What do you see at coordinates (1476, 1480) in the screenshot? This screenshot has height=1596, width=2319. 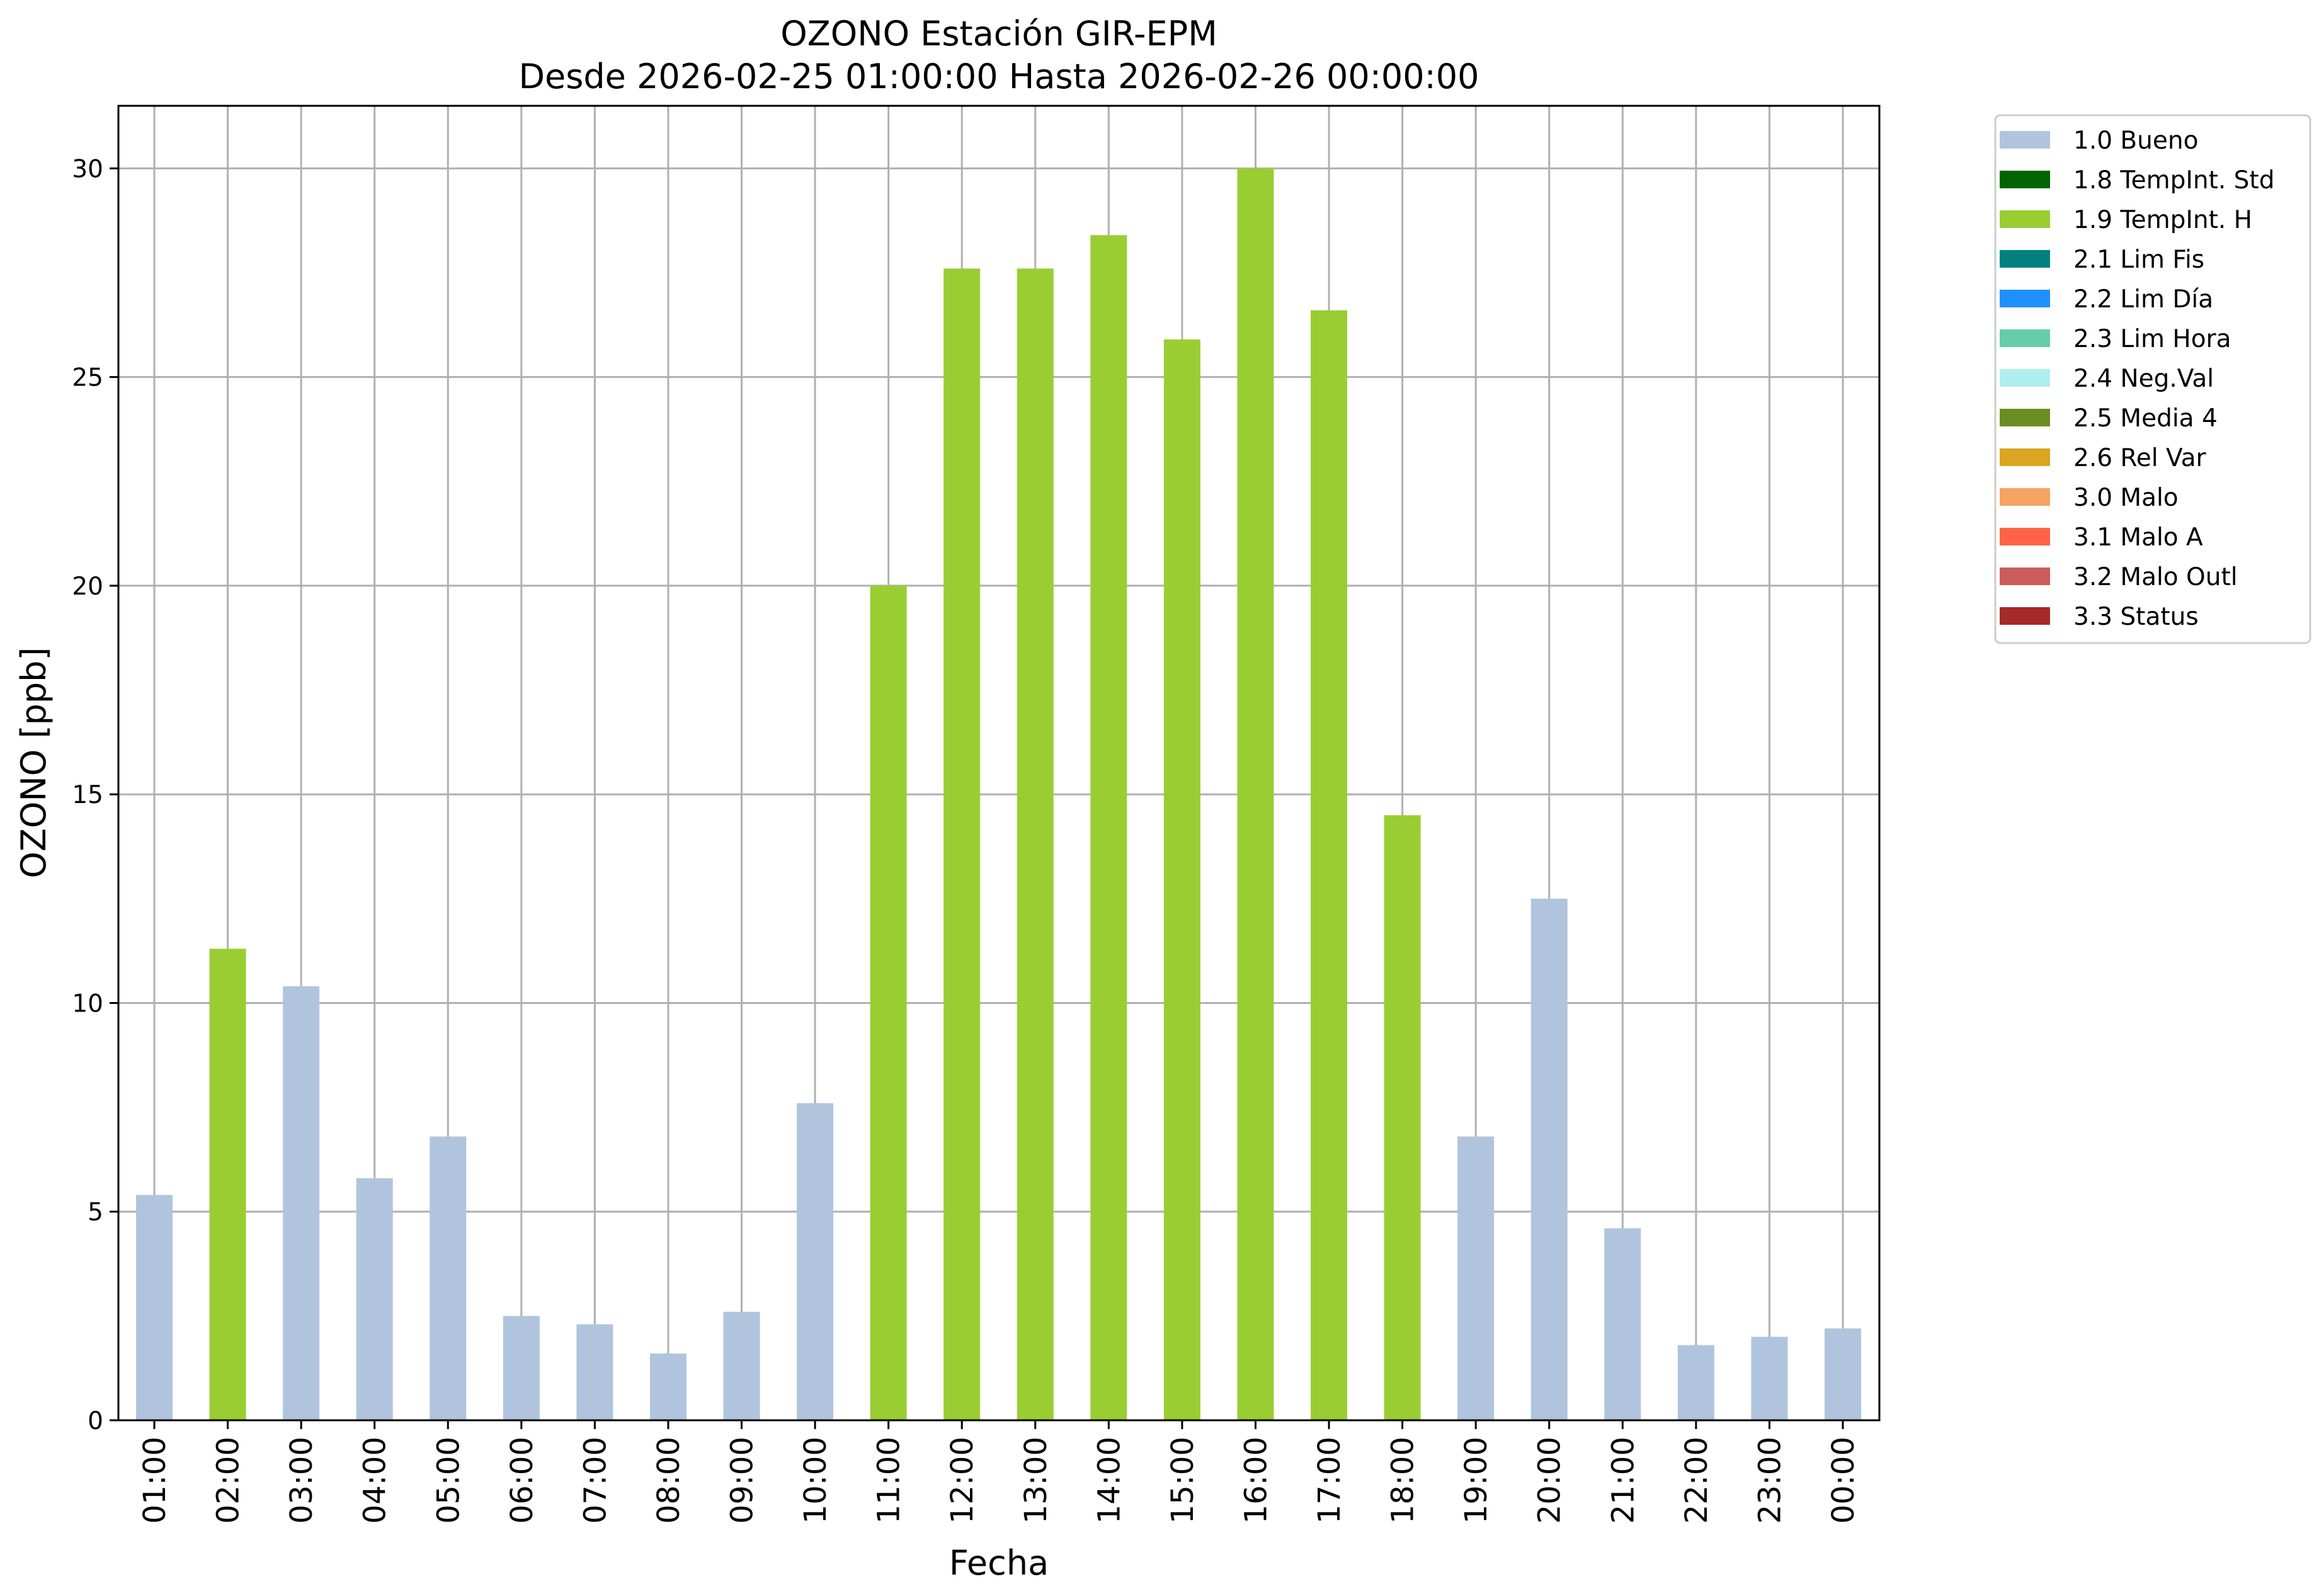 I see `x-tick-label: 19:00` at bounding box center [1476, 1480].